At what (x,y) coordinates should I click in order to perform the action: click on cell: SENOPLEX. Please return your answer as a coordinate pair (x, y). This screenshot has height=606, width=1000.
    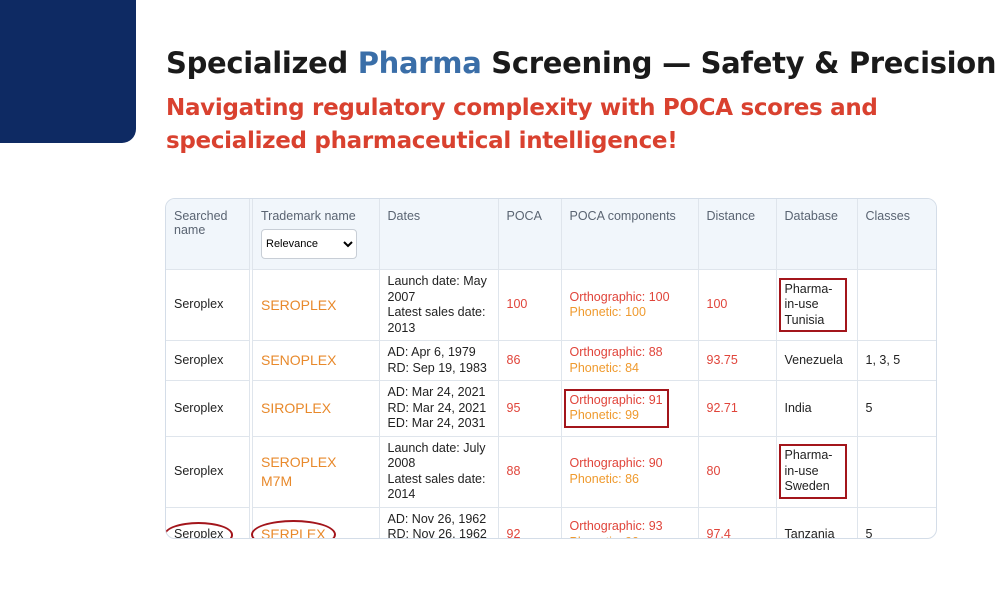
    Looking at the image, I should click on (315, 360).